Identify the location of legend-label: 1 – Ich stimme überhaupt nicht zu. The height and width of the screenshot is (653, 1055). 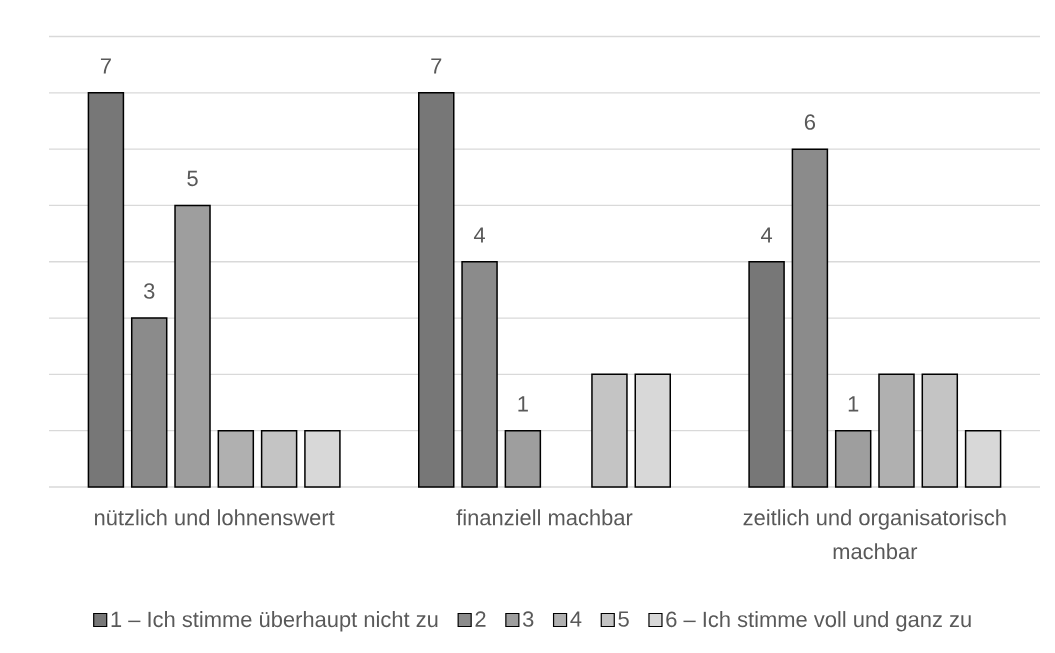
(274, 621).